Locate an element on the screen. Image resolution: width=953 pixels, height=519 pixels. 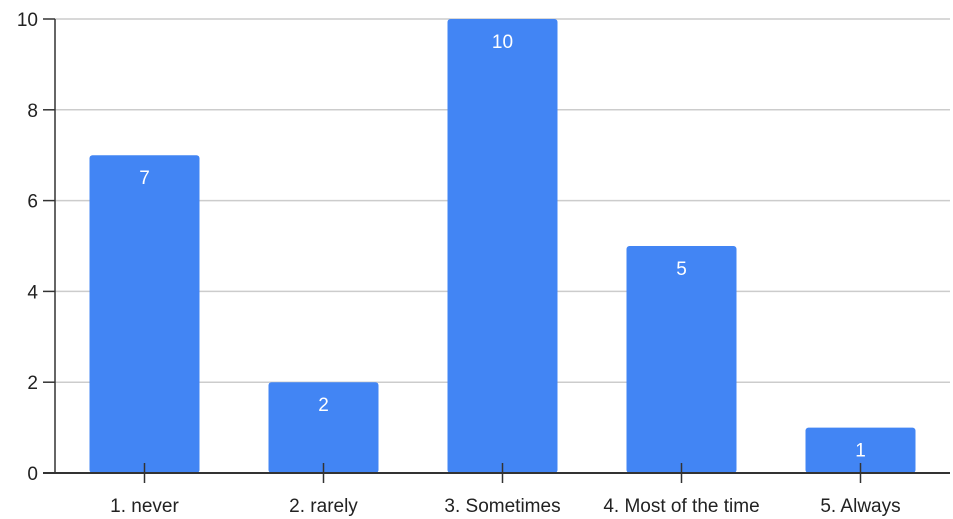
y-tick-label: 0 is located at coordinates (32, 474).